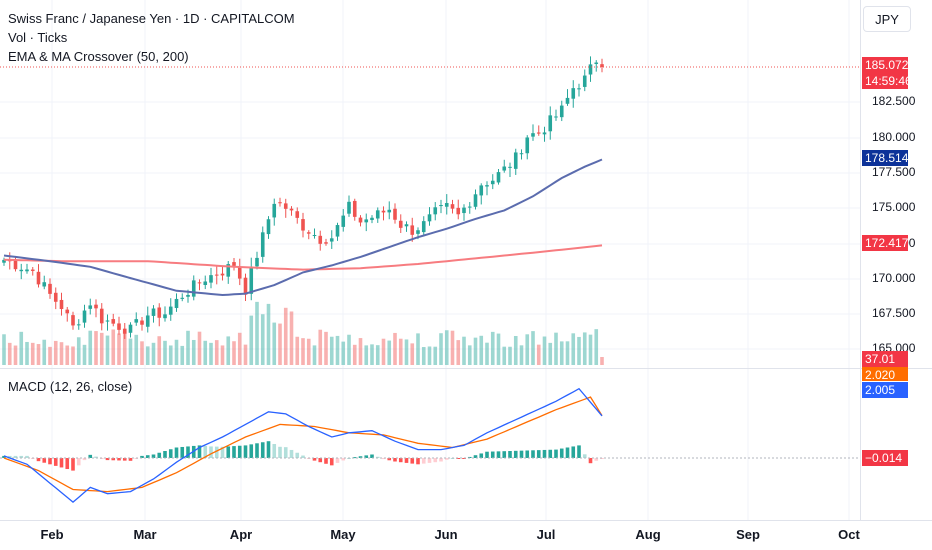 The width and height of the screenshot is (932, 550). Describe the element at coordinates (894, 137) in the screenshot. I see `price-tick: 180.000` at that location.